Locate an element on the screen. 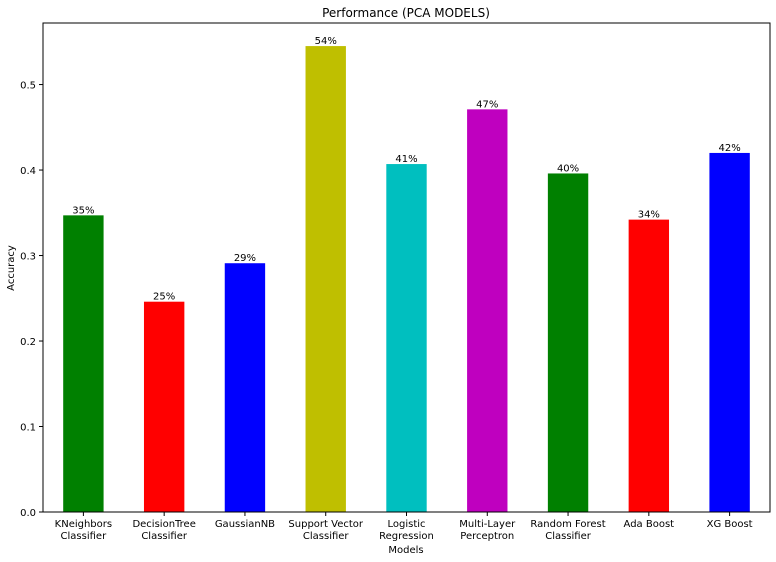 This screenshot has width=776, height=562. x-tick-label: KNeighbors is located at coordinates (83, 524).